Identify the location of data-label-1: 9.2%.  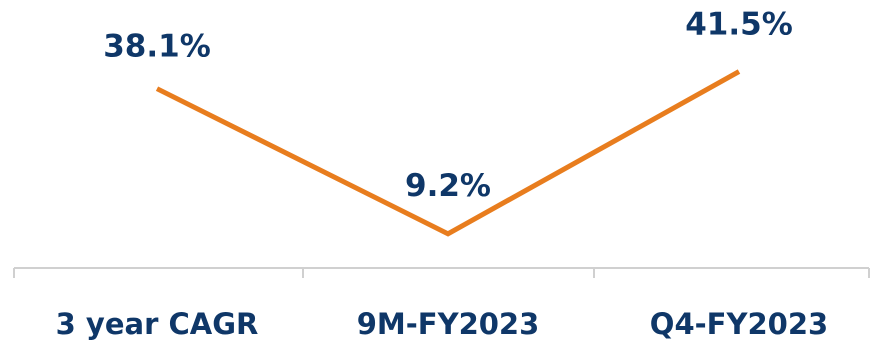
(448, 186).